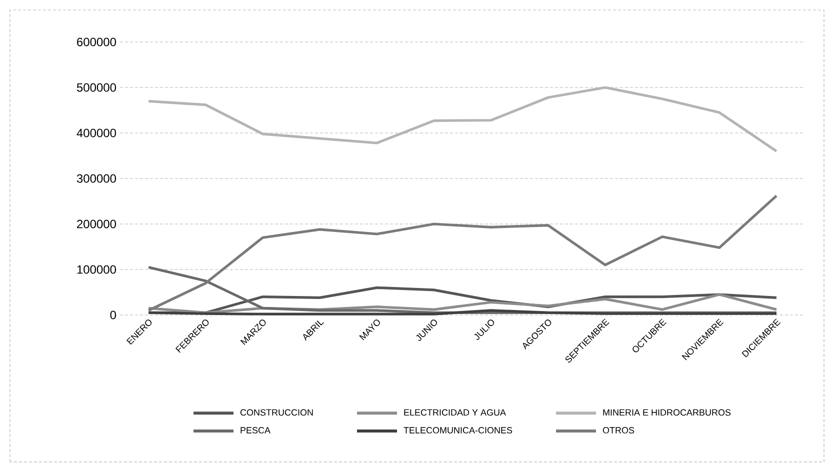  I want to click on y-tick-label: 200000, so click(96, 224).